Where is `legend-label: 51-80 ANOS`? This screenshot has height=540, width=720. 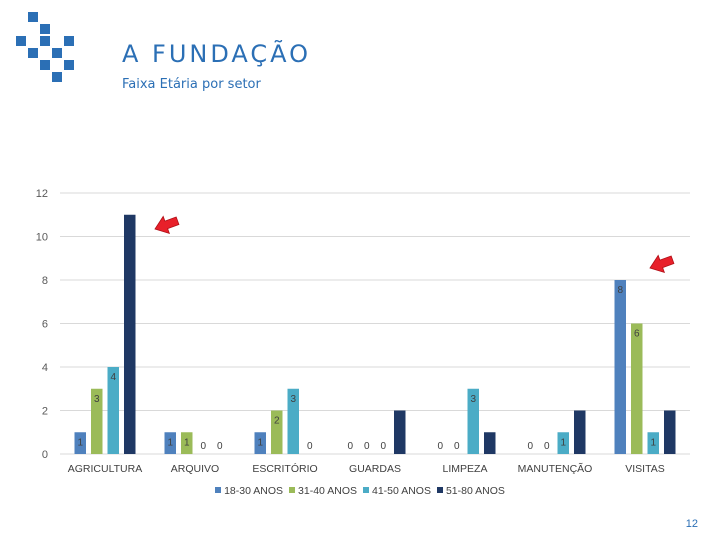 legend-label: 51-80 ANOS is located at coordinates (475, 491).